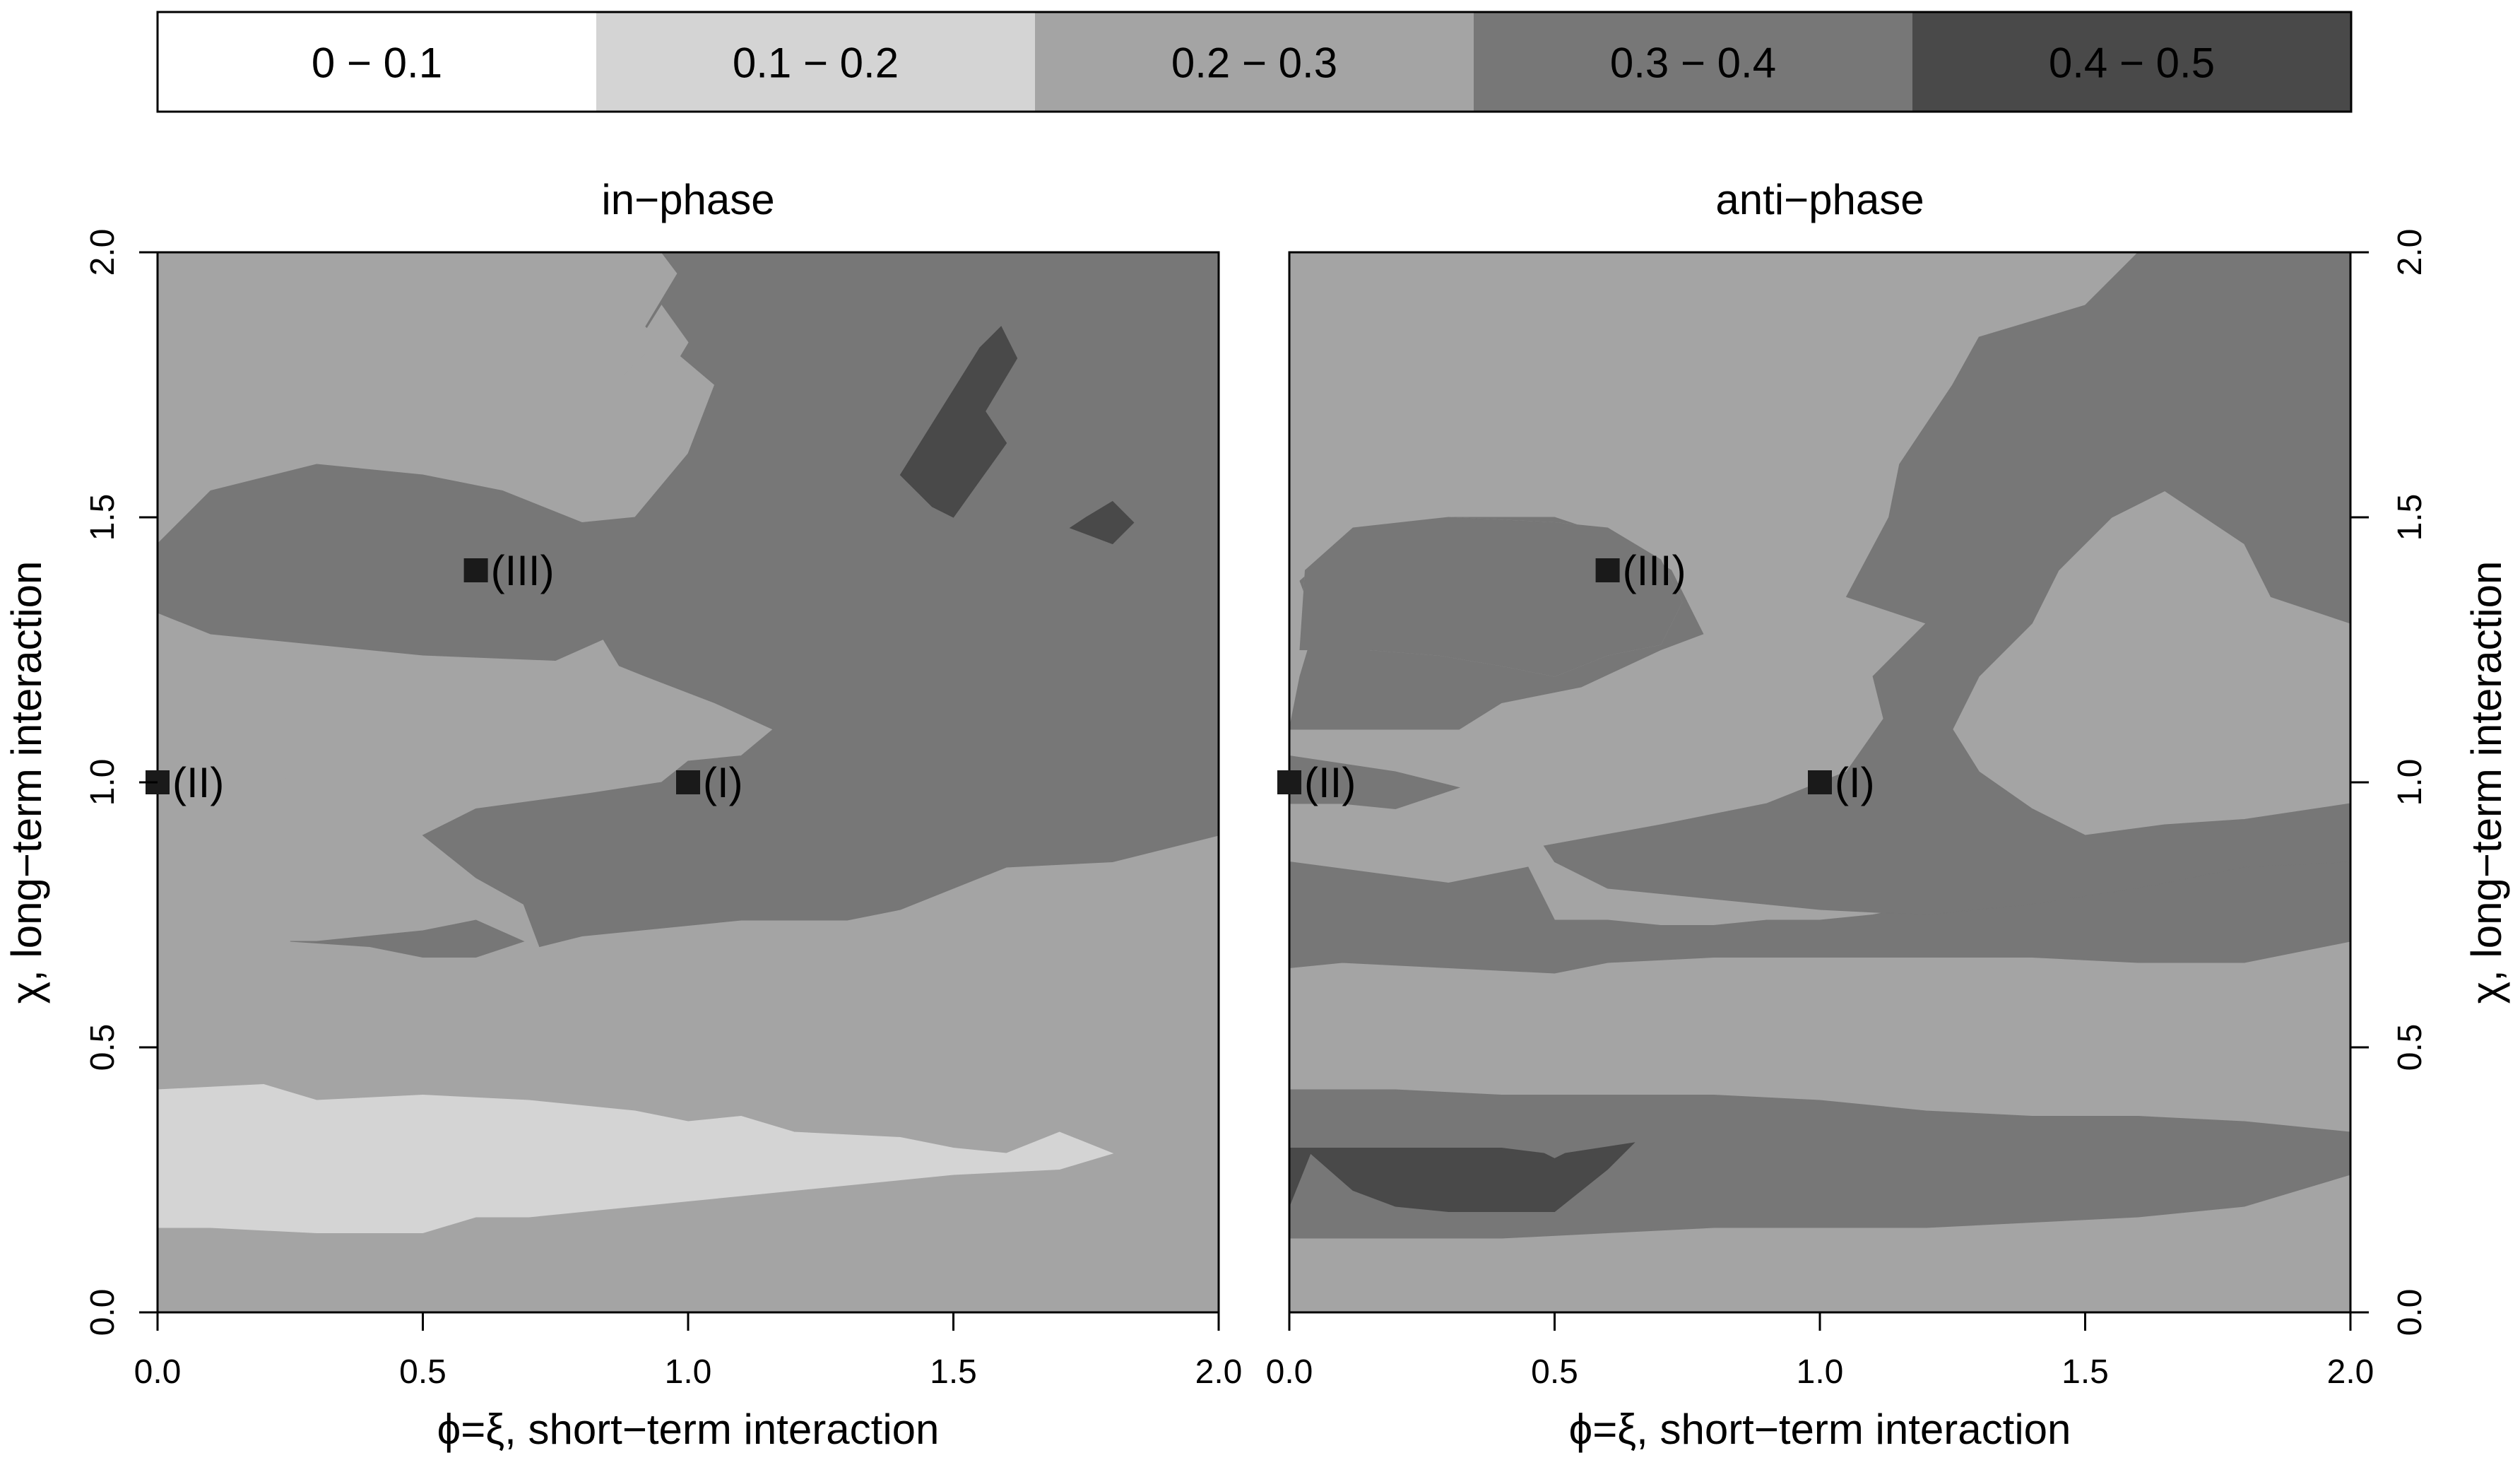 The height and width of the screenshot is (1465, 2520). I want to click on legend-item: 0 − 0.1, so click(377, 62).